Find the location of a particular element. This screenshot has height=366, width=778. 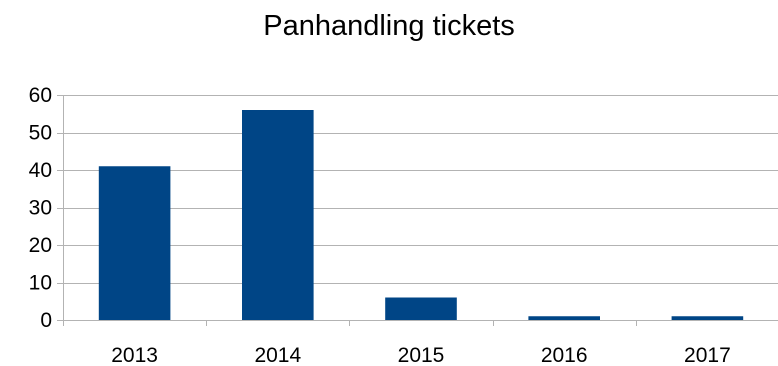

bar-2016 is located at coordinates (564, 318).